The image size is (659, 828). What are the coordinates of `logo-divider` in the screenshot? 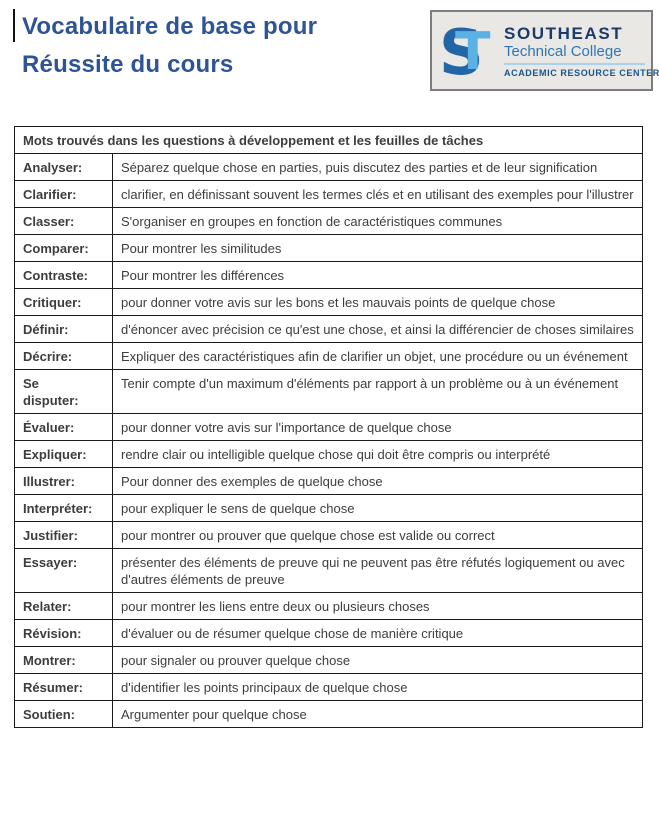 It's located at (574, 63).